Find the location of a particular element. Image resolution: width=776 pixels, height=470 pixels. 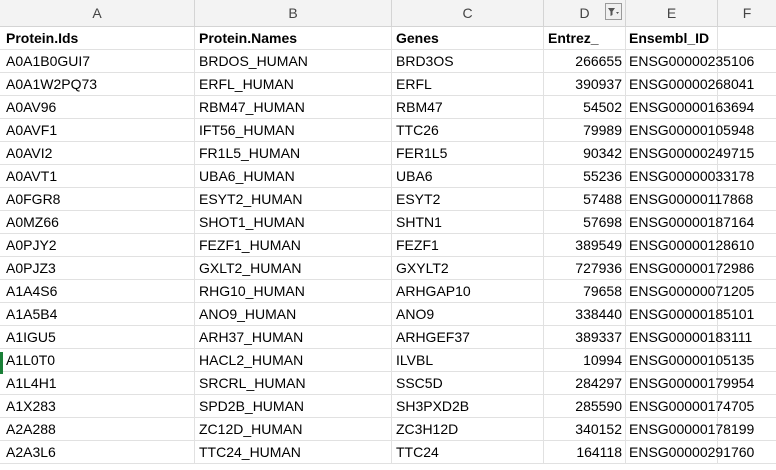

cell-protein-name: SPD2B_HUMAN is located at coordinates (293, 406).